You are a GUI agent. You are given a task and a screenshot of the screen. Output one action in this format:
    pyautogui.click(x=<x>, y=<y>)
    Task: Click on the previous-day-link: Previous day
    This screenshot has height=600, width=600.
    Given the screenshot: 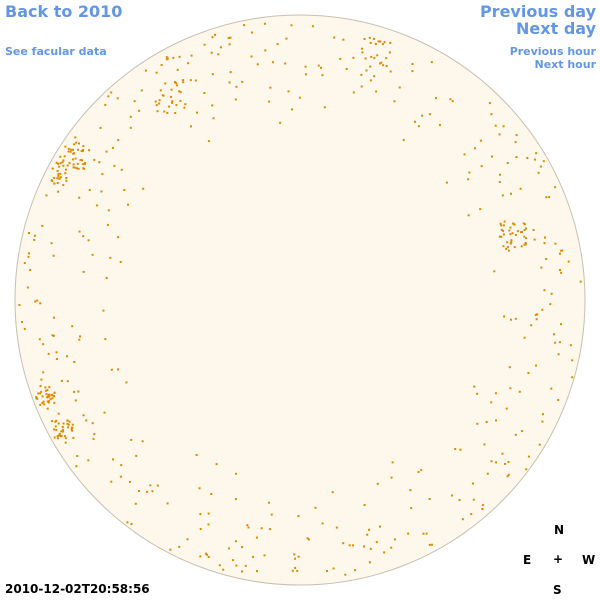 What is the action you would take?
    pyautogui.click(x=537, y=11)
    